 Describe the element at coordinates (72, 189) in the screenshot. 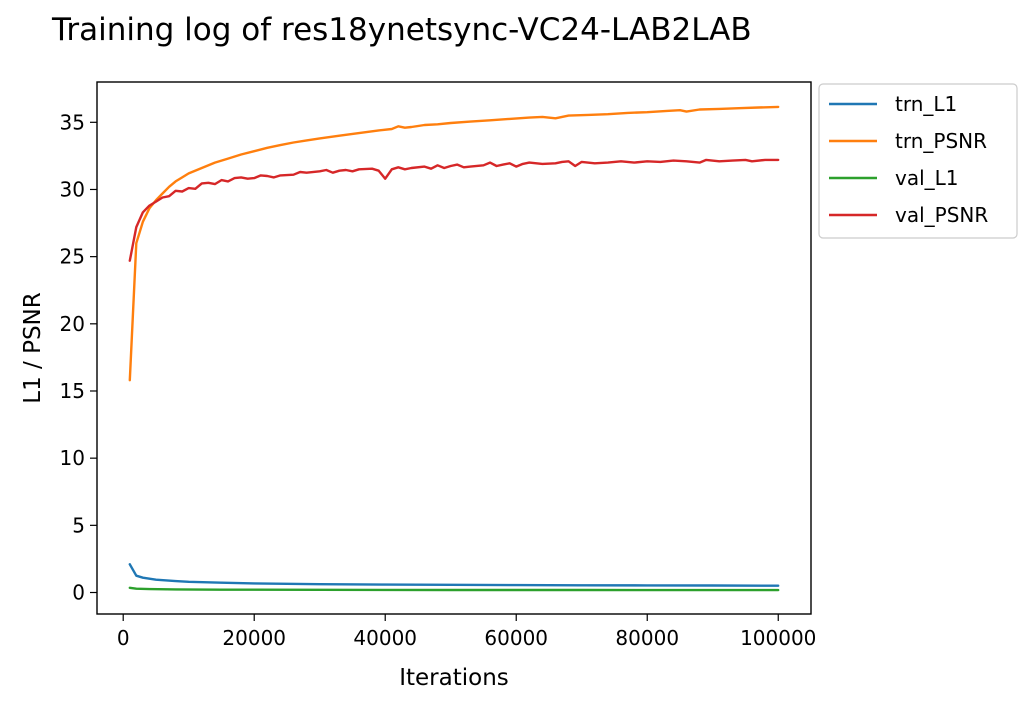

I see `y-tick-label: 30` at that location.